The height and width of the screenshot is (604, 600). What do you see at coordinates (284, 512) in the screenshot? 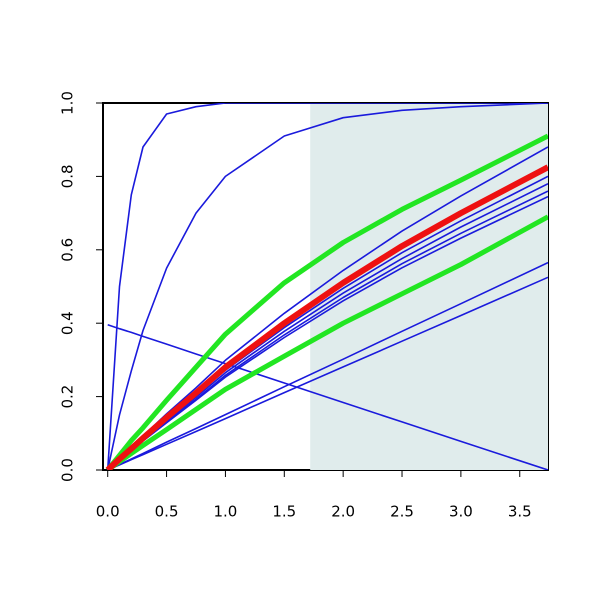
I see `x-tick-label: 1.5` at bounding box center [284, 512].